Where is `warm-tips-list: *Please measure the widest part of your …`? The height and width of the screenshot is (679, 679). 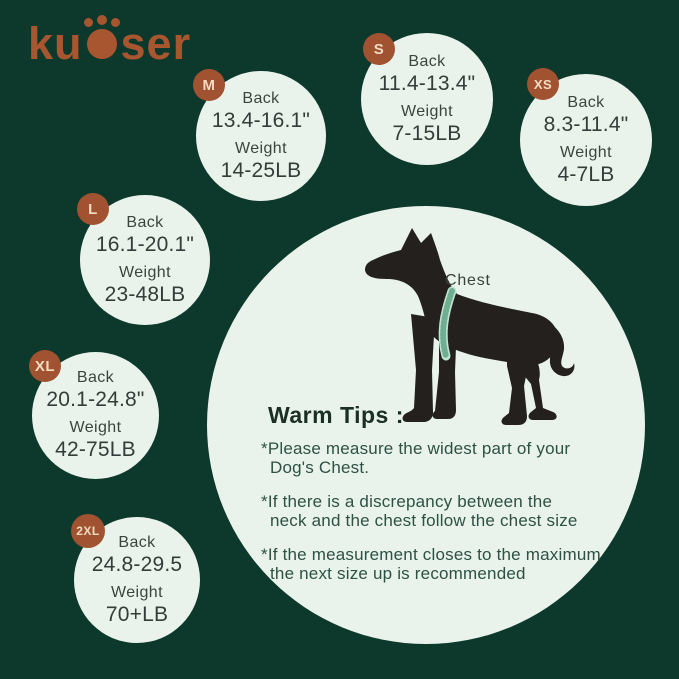 warm-tips-list: *Please measure the widest part of your … is located at coordinates (433, 518).